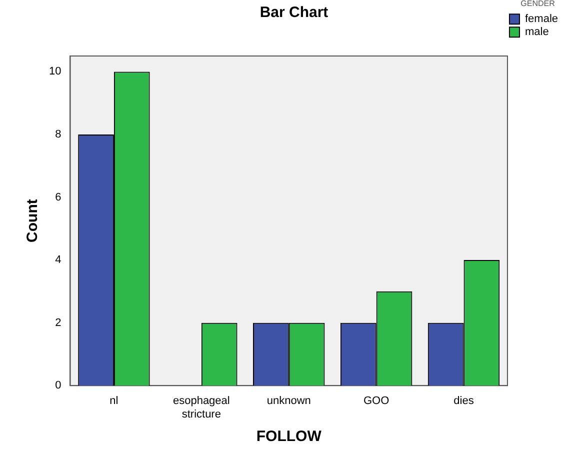  Describe the element at coordinates (55, 72) in the screenshot. I see `y-tick-label: 10` at that location.